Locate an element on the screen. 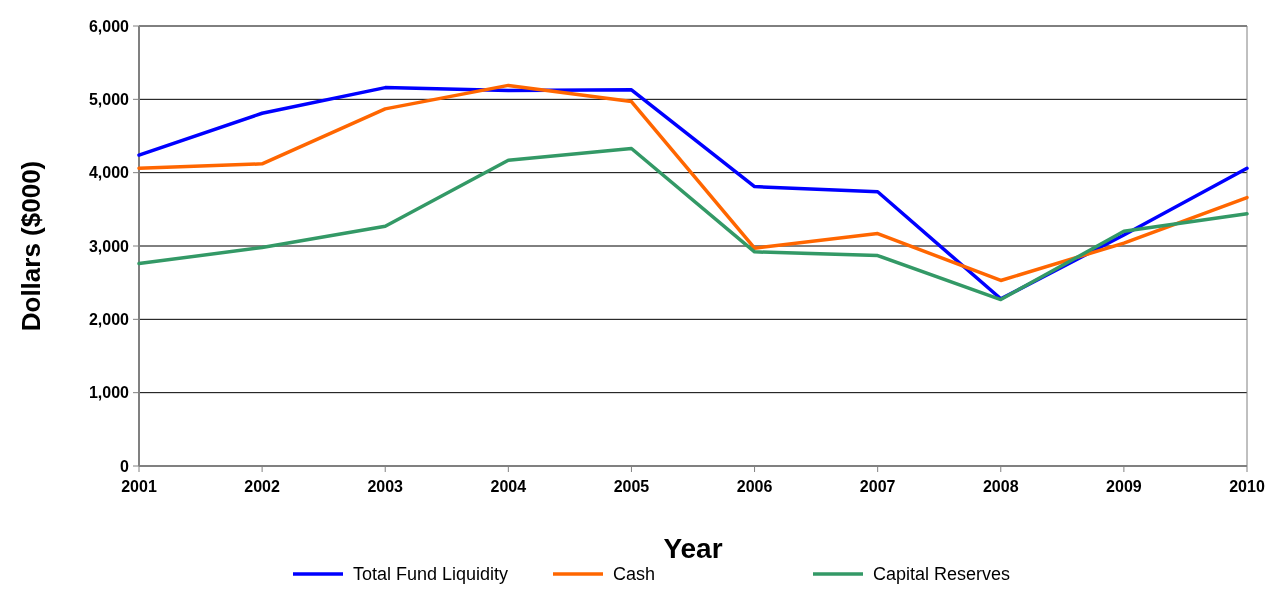 The width and height of the screenshot is (1273, 594). y-tick-label: 6,000 is located at coordinates (109, 26).